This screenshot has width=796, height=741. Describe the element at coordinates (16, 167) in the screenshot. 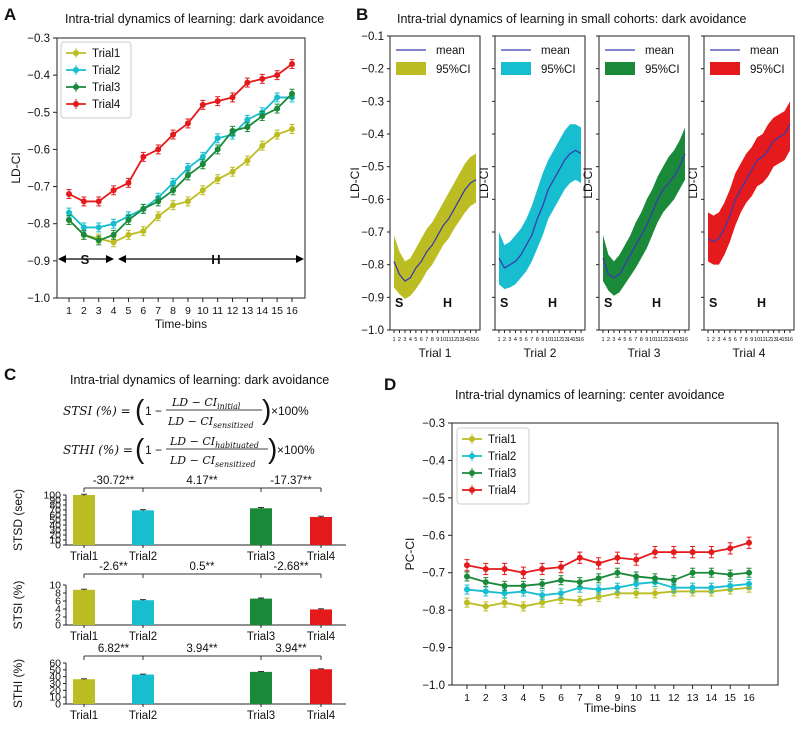

I see `panel-a-y-label: LD-CI` at that location.